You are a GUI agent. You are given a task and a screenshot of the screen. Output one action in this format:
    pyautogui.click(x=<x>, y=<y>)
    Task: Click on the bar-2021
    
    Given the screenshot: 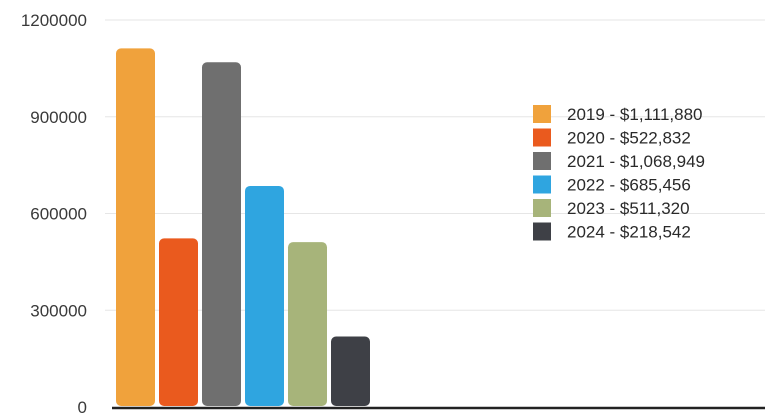 What is the action you would take?
    pyautogui.click(x=221, y=234)
    